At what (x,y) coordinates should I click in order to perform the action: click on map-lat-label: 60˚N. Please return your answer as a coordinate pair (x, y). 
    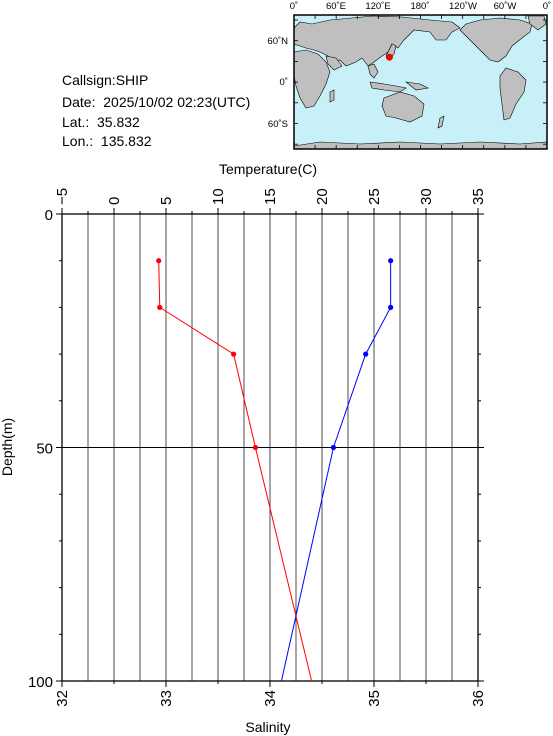
    Looking at the image, I should click on (277, 41).